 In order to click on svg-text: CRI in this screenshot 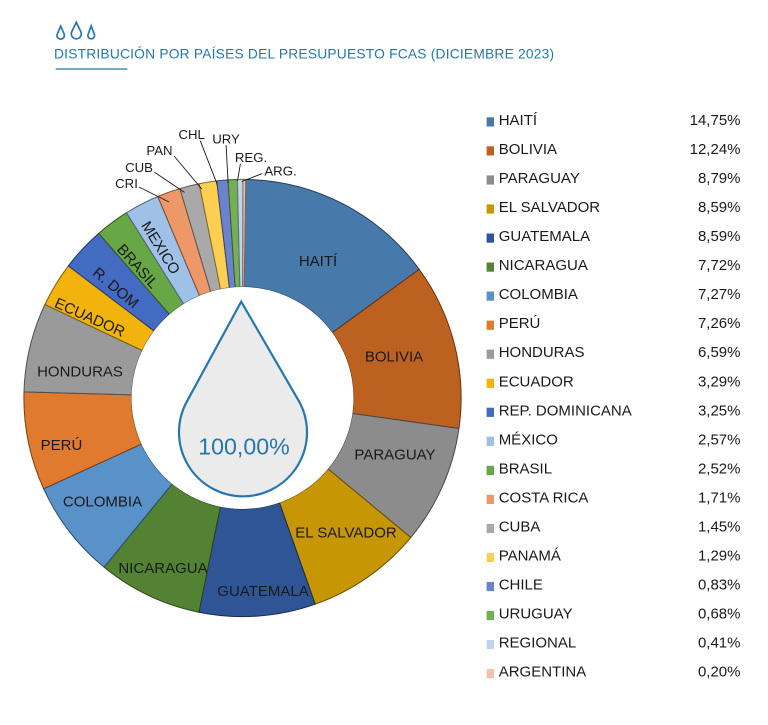, I will do `click(126, 183)`.